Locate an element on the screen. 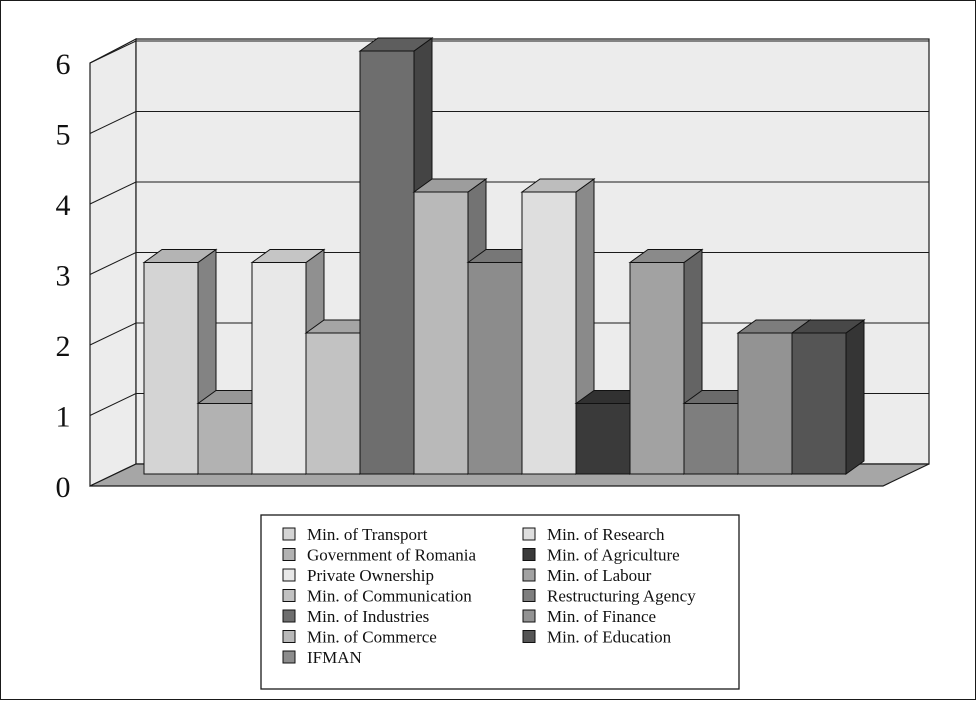 The image size is (976, 706). legend-label: Min. of Labour is located at coordinates (599, 575).